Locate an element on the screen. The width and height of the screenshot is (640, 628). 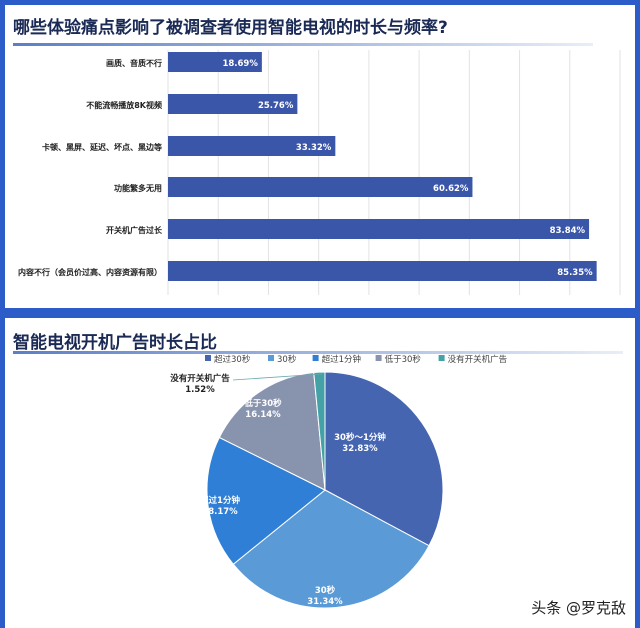
slice-label: 超过1分钟 is located at coordinates (219, 500).